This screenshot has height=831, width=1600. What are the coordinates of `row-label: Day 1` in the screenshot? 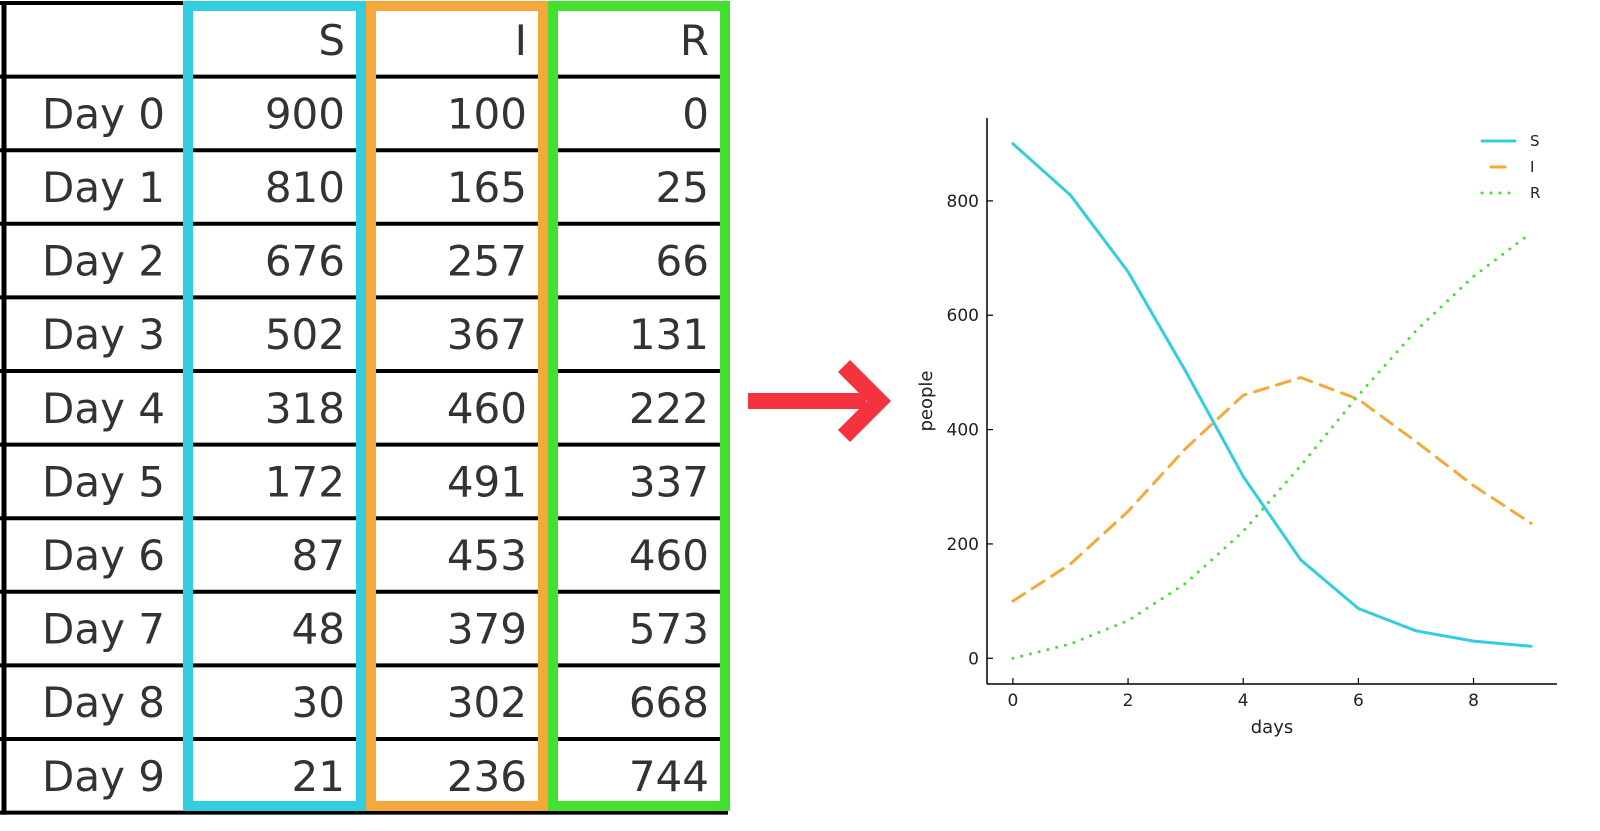 It's located at (103, 187).